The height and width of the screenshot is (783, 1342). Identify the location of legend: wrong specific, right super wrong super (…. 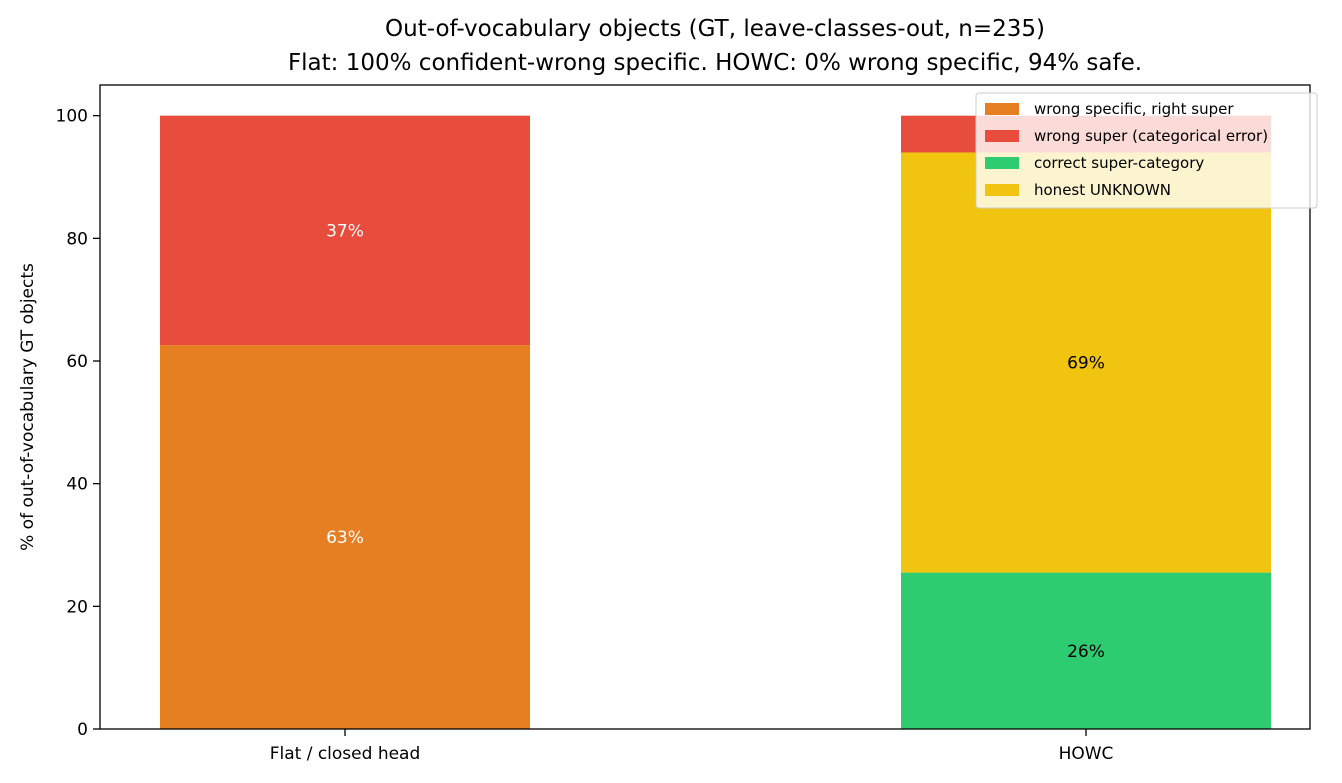
(1146, 150).